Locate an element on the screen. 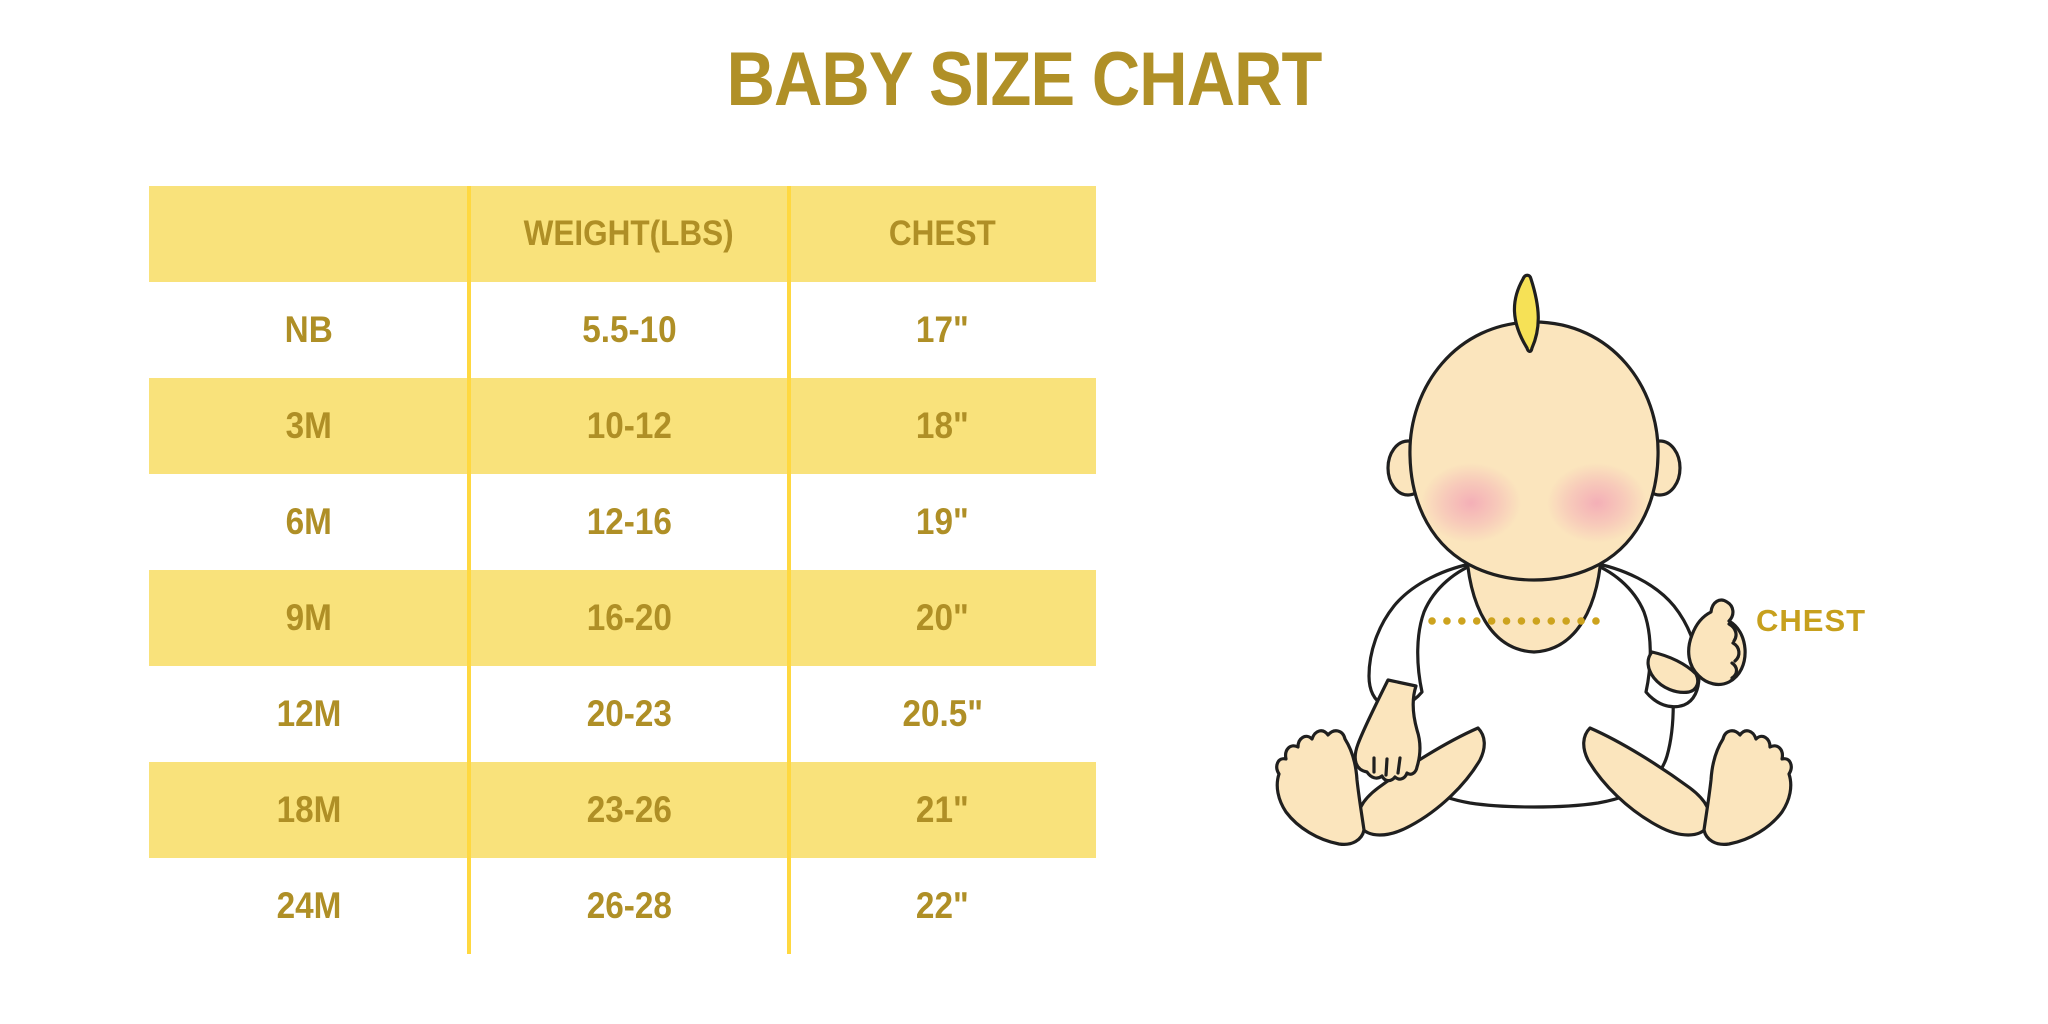 The height and width of the screenshot is (1024, 2048). baby-right-arm is located at coordinates (1696, 646).